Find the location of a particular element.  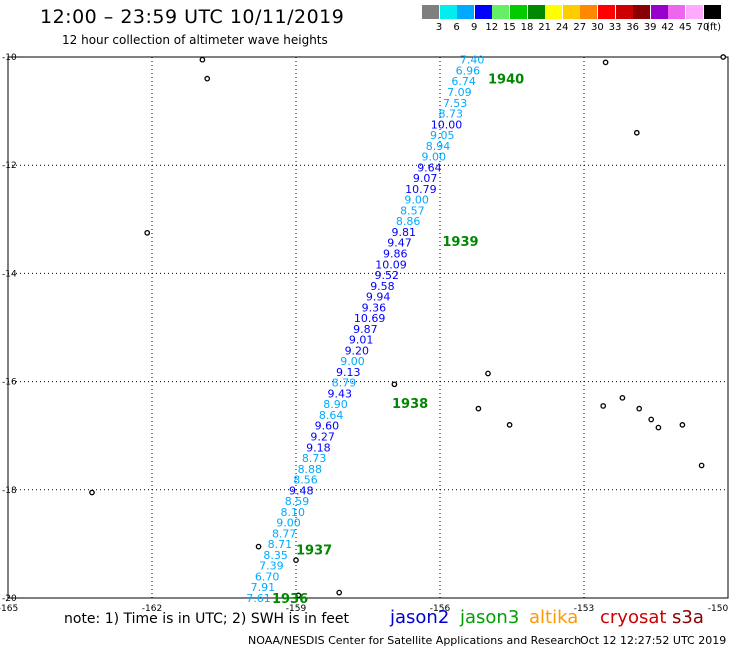

page-title: 12:00 – 23:59 UTC 10/11/2019 is located at coordinates (192, 17).